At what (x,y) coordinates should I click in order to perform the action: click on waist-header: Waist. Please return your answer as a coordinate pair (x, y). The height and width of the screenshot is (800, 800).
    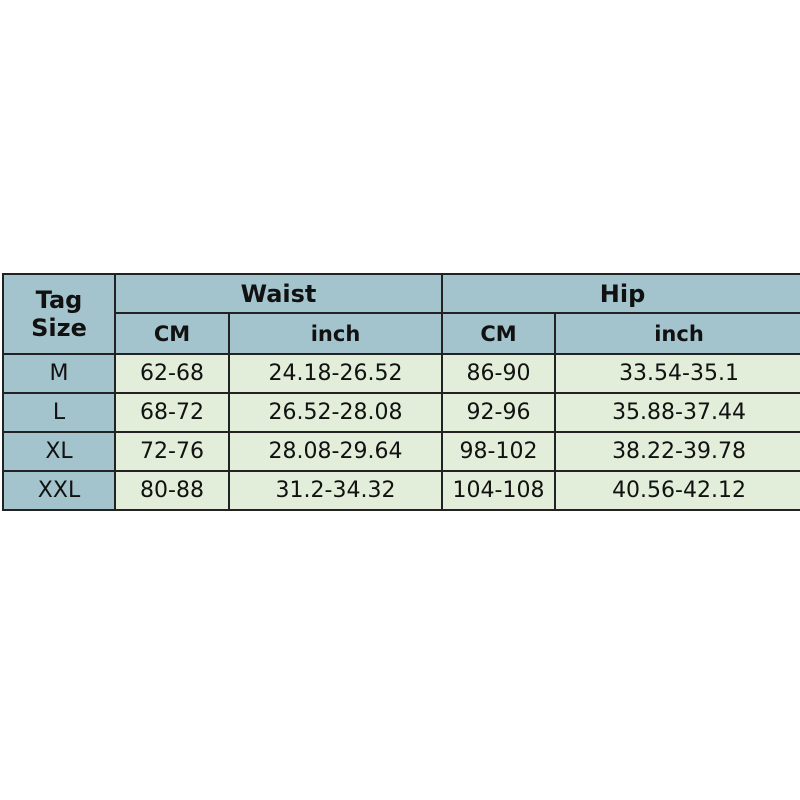
    Looking at the image, I should click on (278, 293).